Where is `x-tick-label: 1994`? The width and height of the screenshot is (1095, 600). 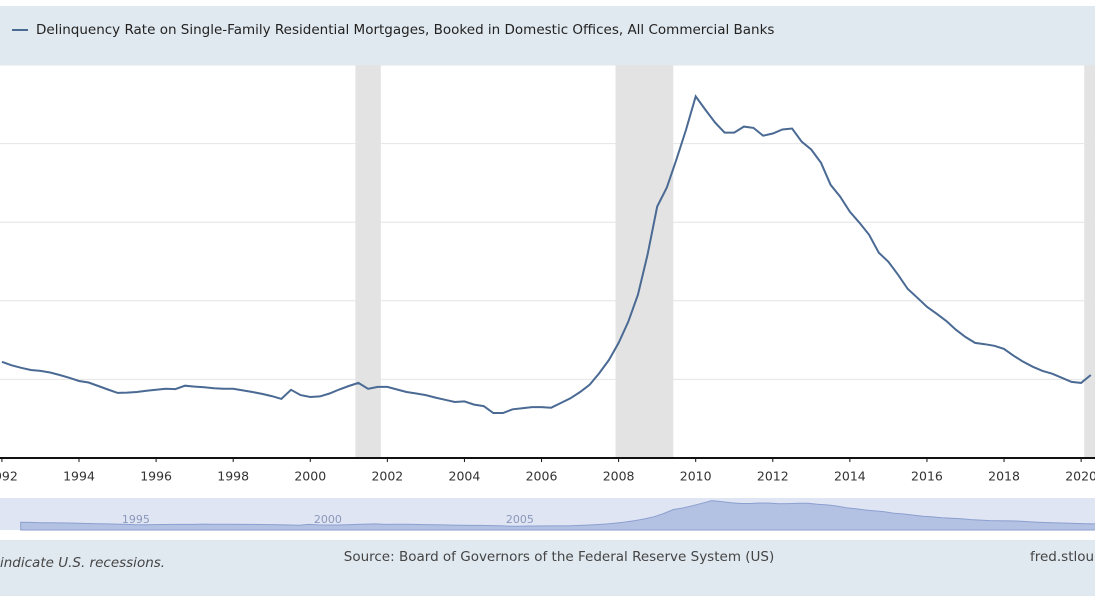
x-tick-label: 1994 is located at coordinates (79, 476).